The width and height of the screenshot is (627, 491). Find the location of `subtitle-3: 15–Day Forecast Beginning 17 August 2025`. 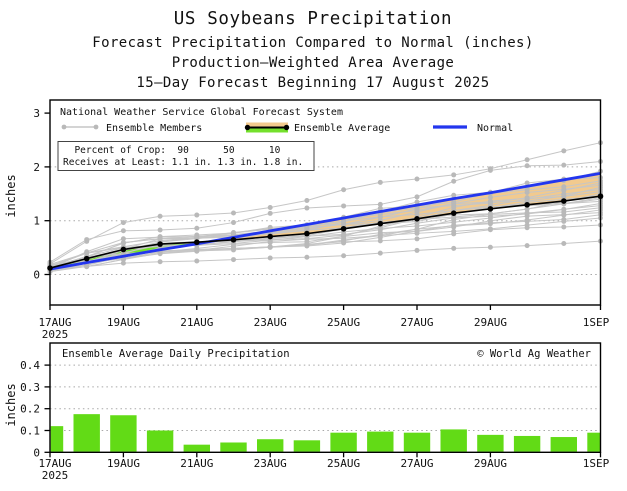

subtitle-3: 15–Day Forecast Beginning 17 August 2025 is located at coordinates (312, 83).